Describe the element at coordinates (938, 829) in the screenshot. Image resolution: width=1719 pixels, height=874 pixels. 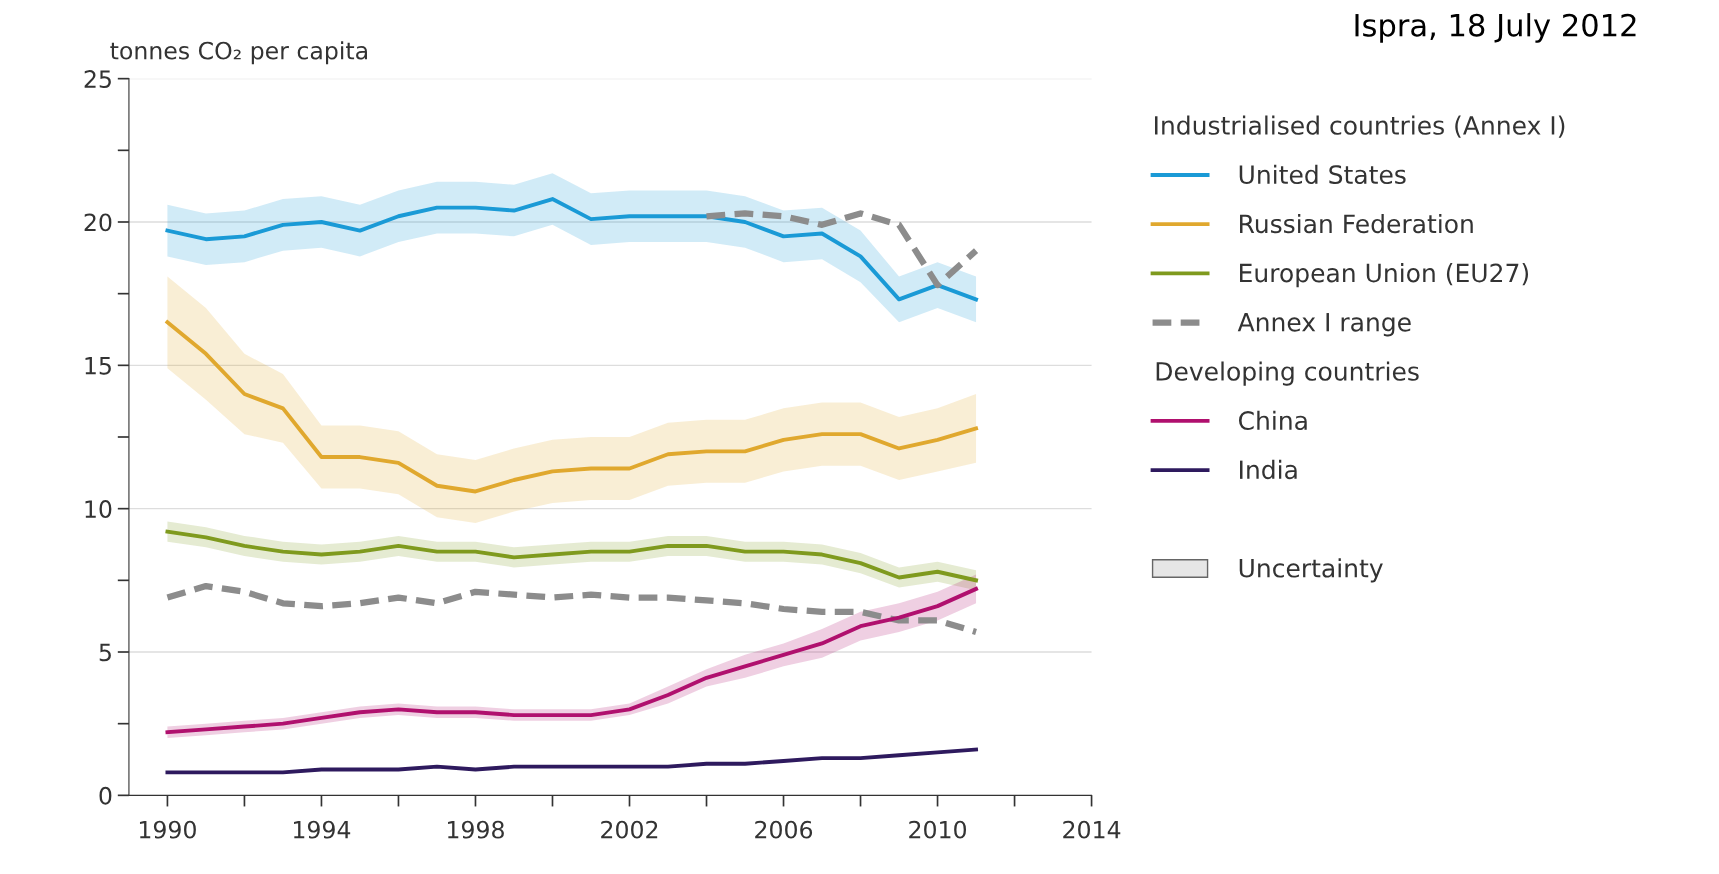
I see `x-tick-label: 2010` at that location.